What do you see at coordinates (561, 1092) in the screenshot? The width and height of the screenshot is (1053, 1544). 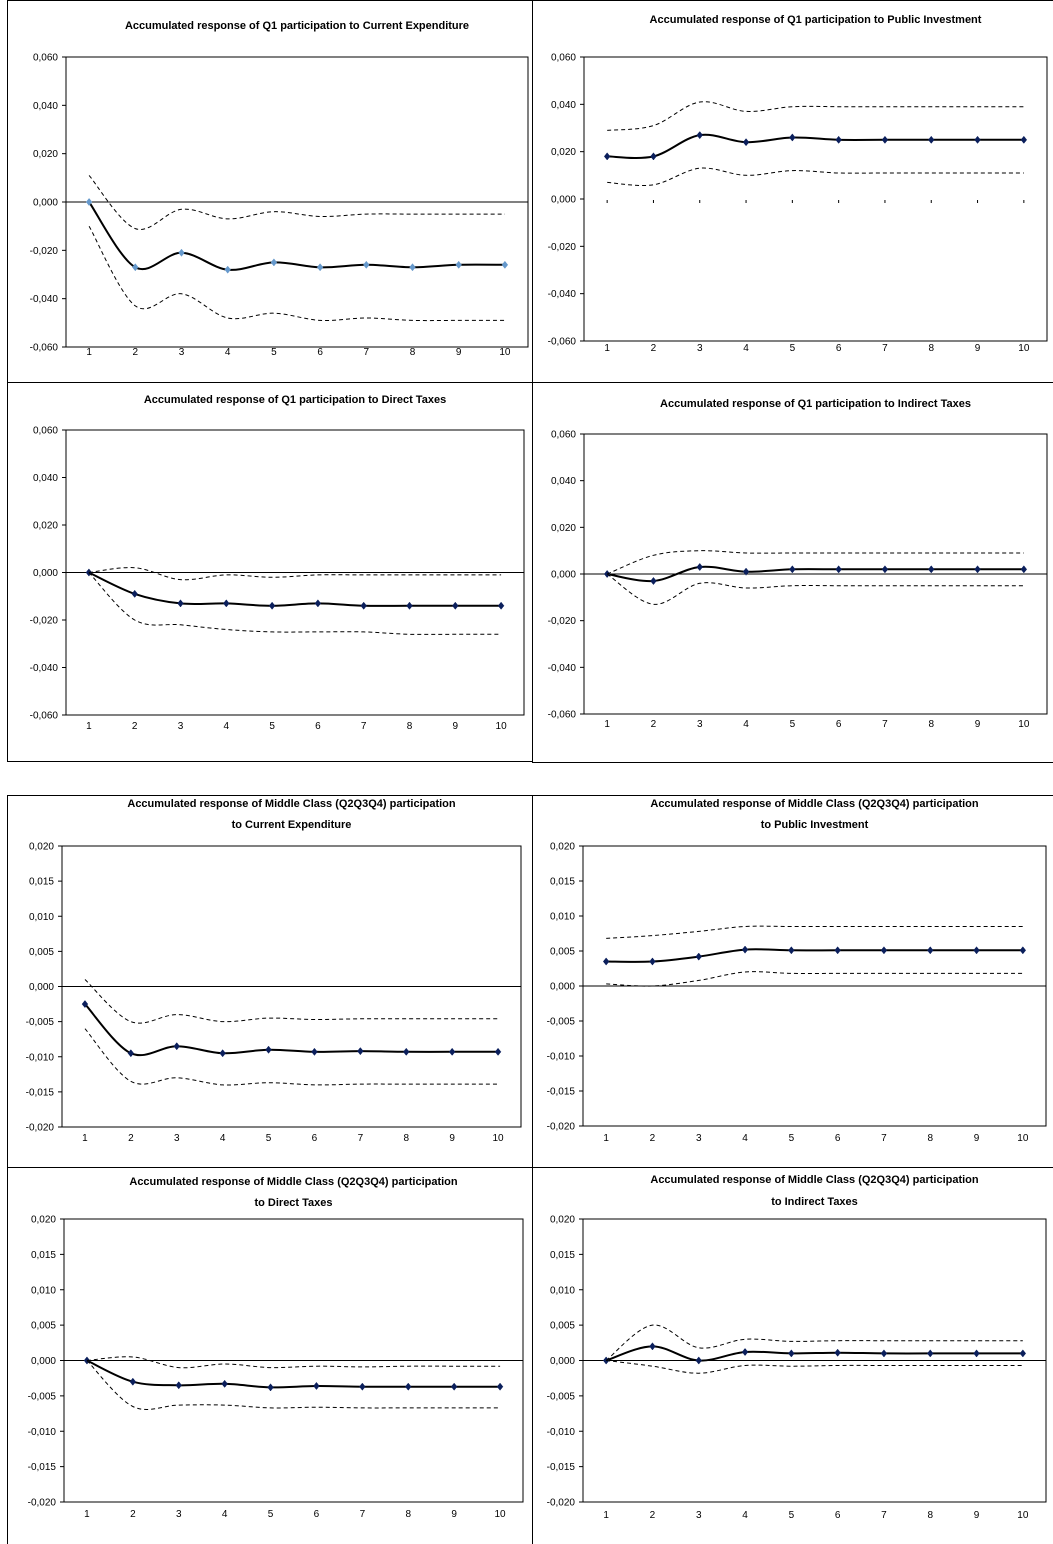 I see `y-tick-label: -0,015` at bounding box center [561, 1092].